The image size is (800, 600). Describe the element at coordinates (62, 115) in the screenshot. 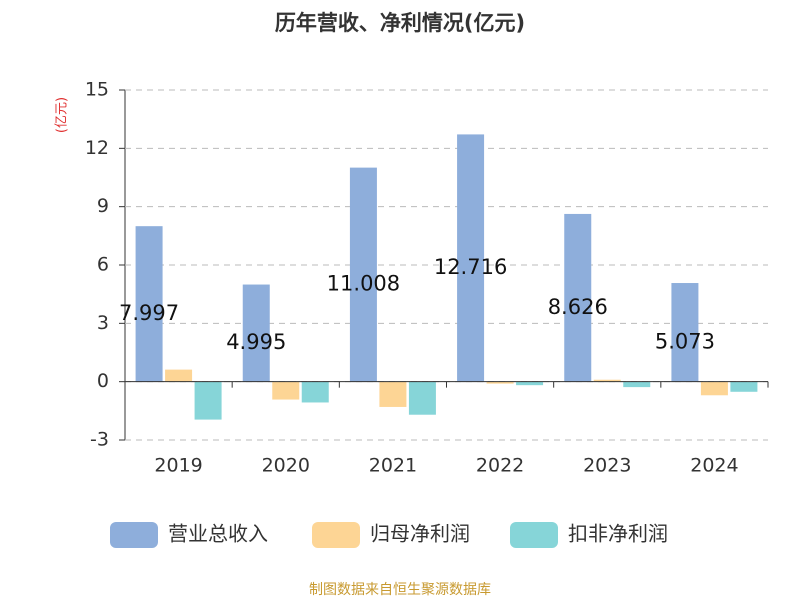

I see `y-axis-label: (亿元)` at that location.